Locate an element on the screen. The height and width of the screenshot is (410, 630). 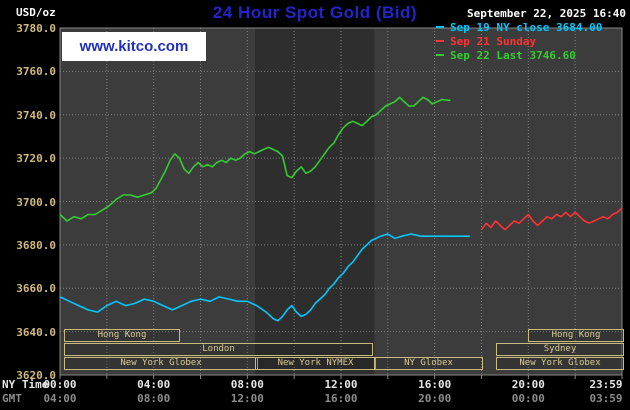
legend-entry-1: Sep 21 Sunday is located at coordinates (519, 42).